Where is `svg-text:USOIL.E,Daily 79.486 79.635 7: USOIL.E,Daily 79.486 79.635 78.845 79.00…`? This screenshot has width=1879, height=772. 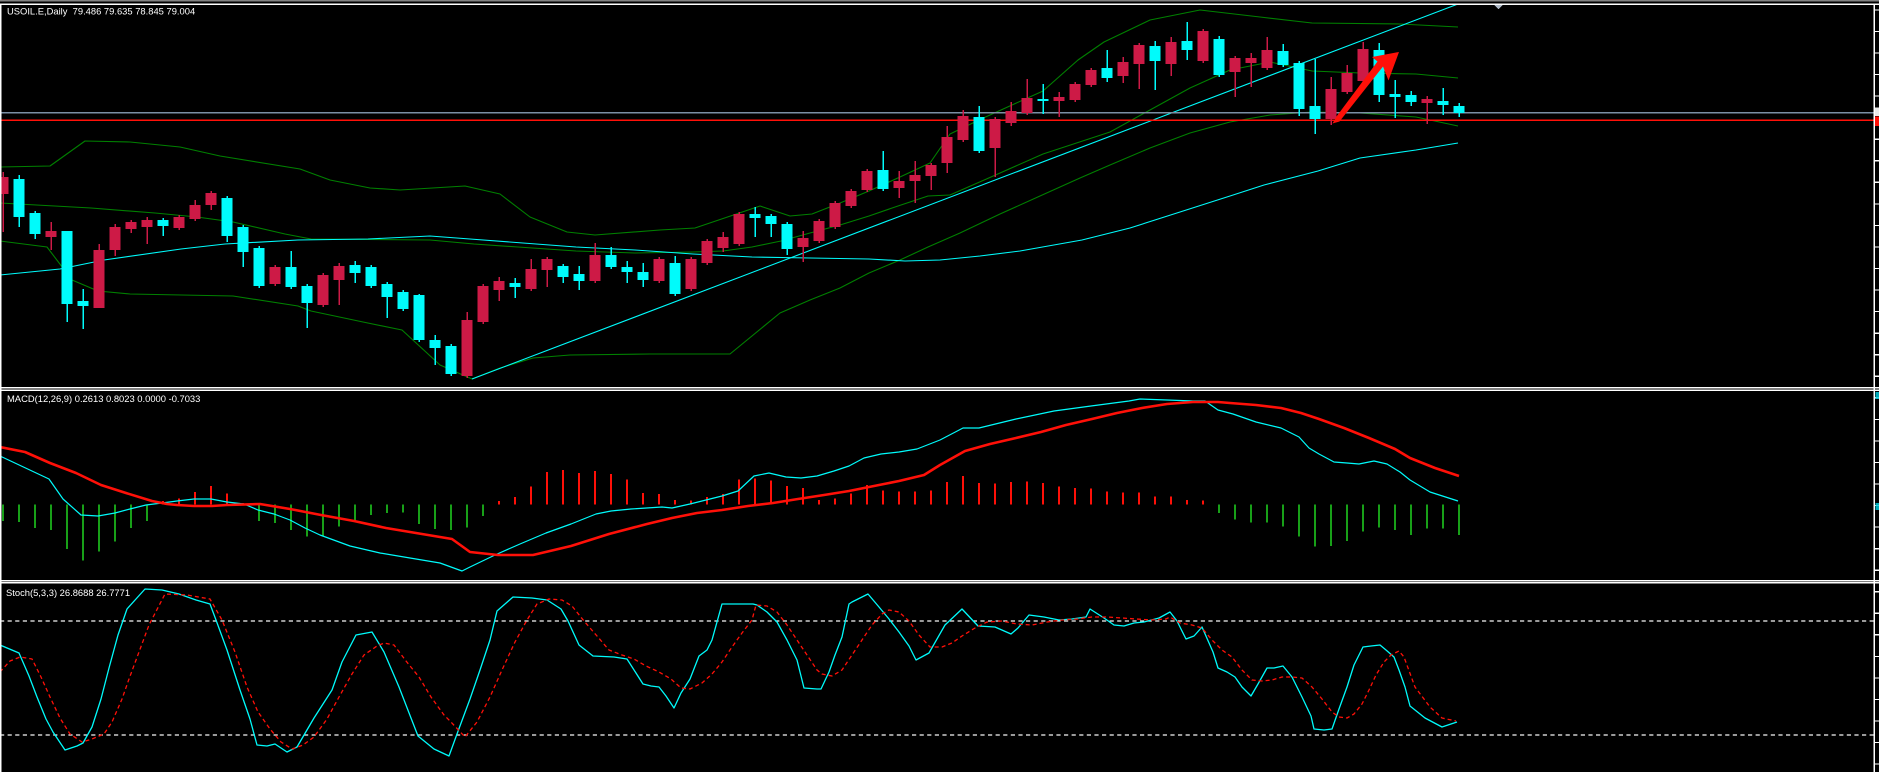
svg-text:USOIL.E,Daily 79.486 79.635 7: USOIL.E,Daily 79.486 79.635 78.845 79.00… is located at coordinates (101, 11).